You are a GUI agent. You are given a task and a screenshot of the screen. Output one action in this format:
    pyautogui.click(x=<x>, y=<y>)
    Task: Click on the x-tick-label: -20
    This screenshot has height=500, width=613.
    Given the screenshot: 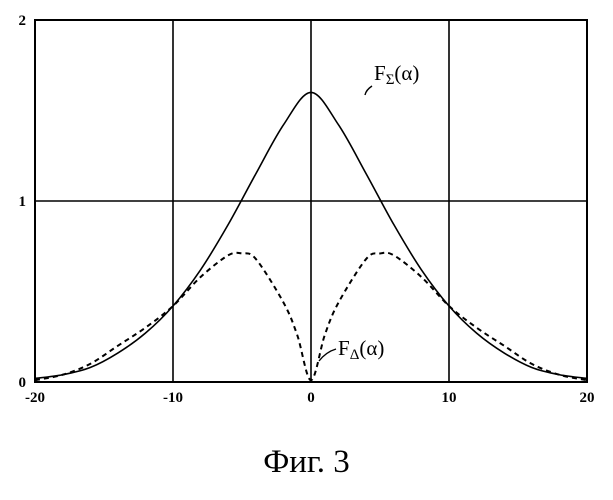 What is the action you would take?
    pyautogui.click(x=35, y=398)
    